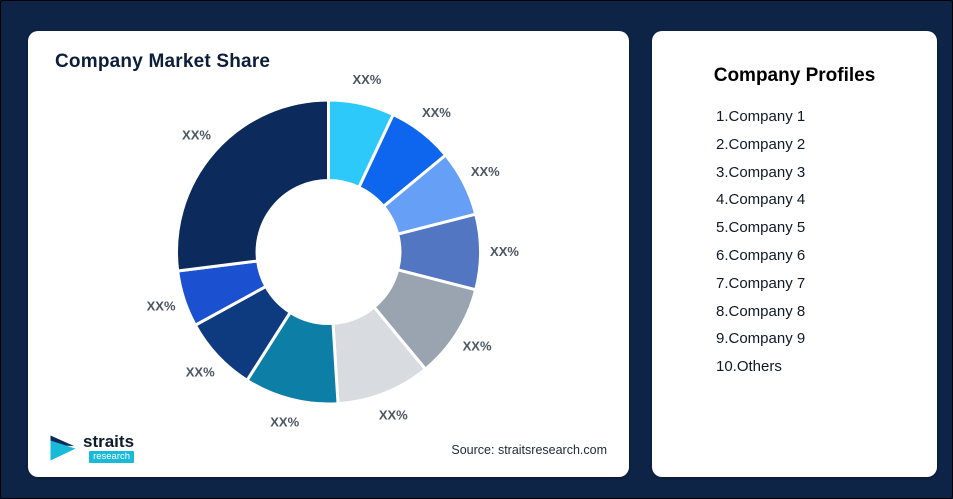  What do you see at coordinates (761, 255) in the screenshot?
I see `profile-item: 6.Company 6` at bounding box center [761, 255].